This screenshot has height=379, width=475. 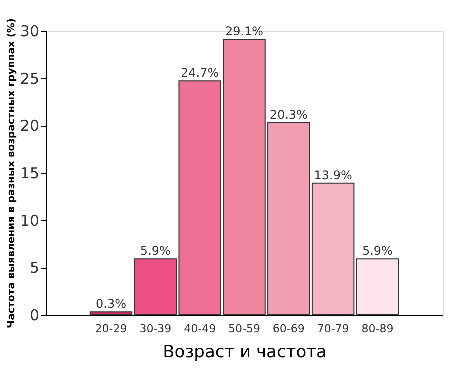 I want to click on y-tick-label: 30, so click(x=30, y=31).